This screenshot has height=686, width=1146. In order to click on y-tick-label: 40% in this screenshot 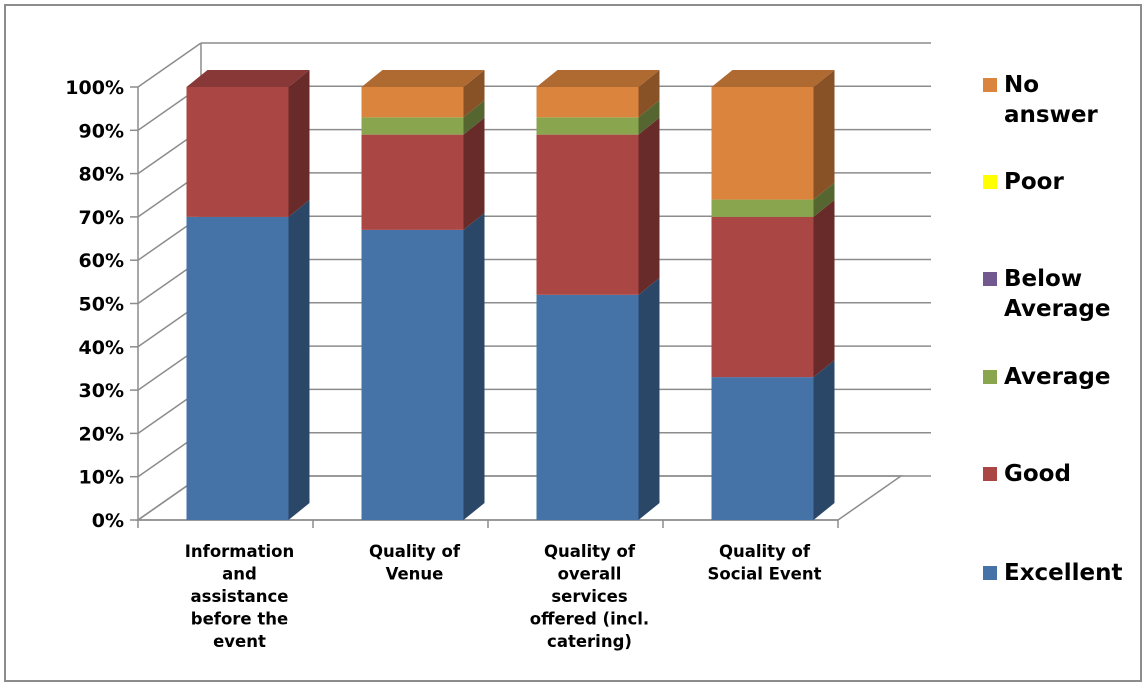, I will do `click(101, 348)`.